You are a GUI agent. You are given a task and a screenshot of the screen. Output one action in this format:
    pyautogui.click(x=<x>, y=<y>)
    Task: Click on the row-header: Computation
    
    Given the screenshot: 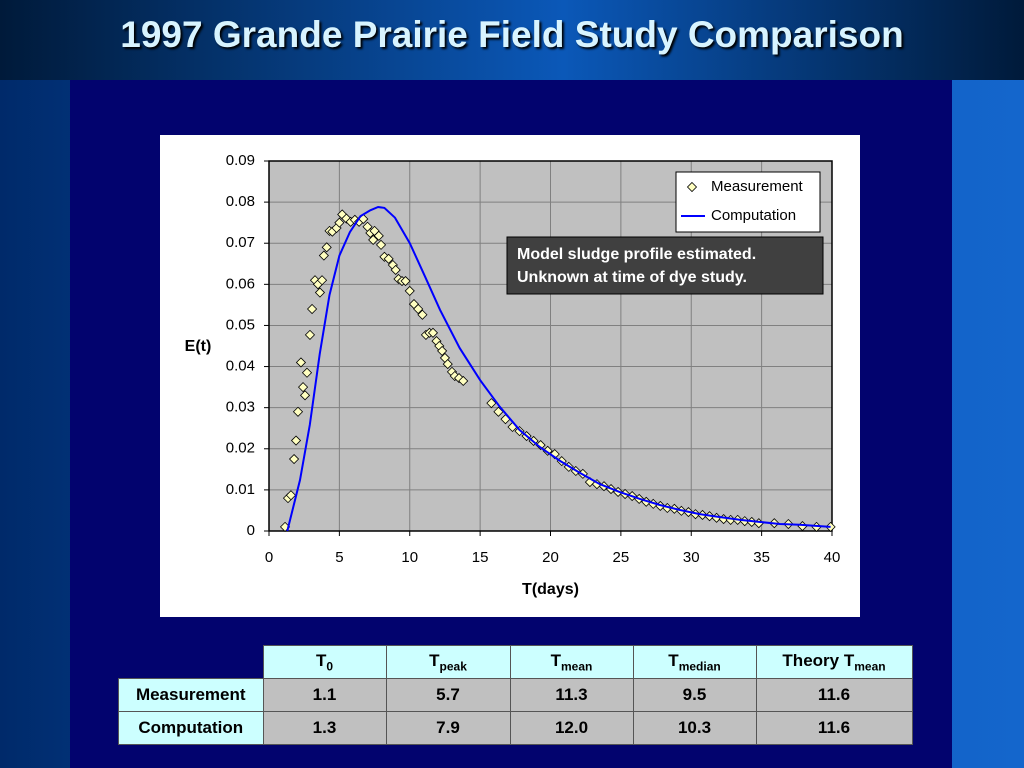 What is the action you would take?
    pyautogui.click(x=191, y=728)
    